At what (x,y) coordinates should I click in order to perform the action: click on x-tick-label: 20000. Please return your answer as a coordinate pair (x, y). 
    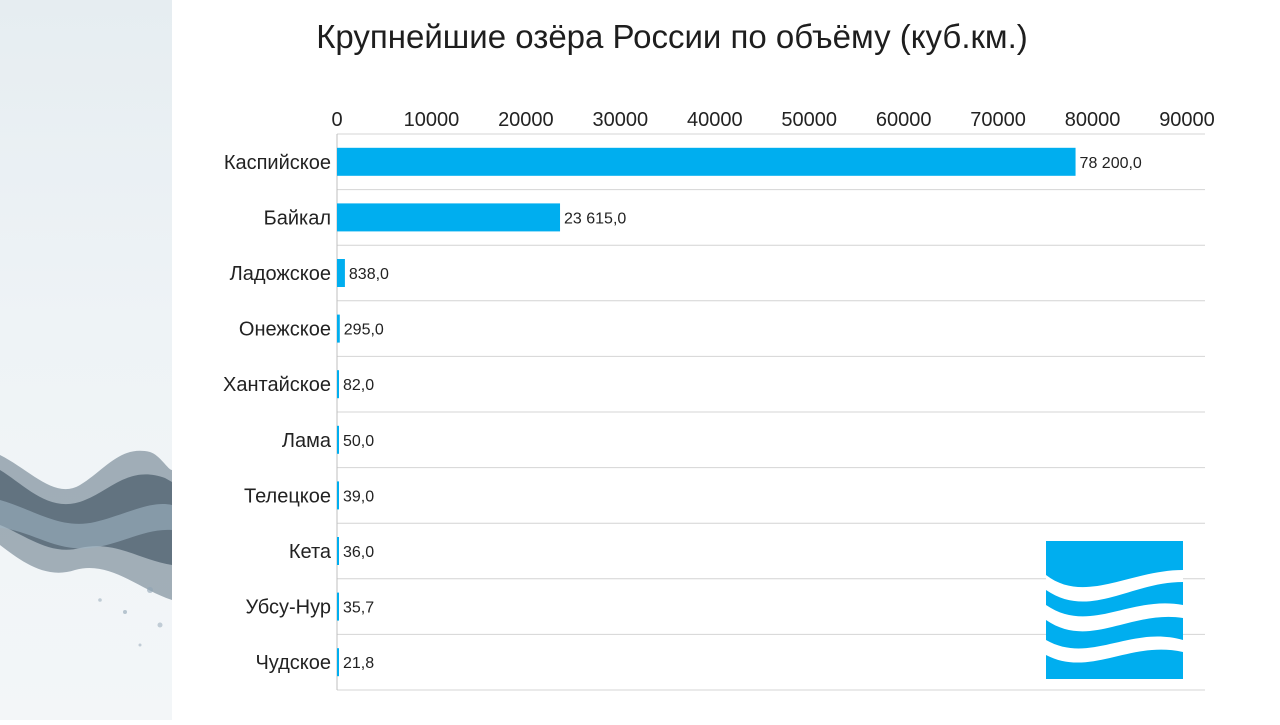
    Looking at the image, I should click on (526, 120).